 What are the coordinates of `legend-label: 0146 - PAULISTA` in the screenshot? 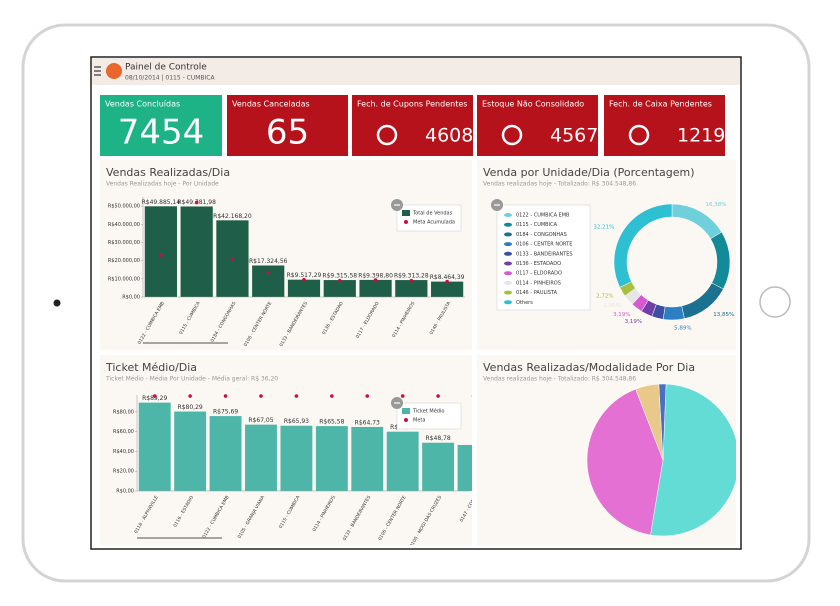 It's located at (537, 293).